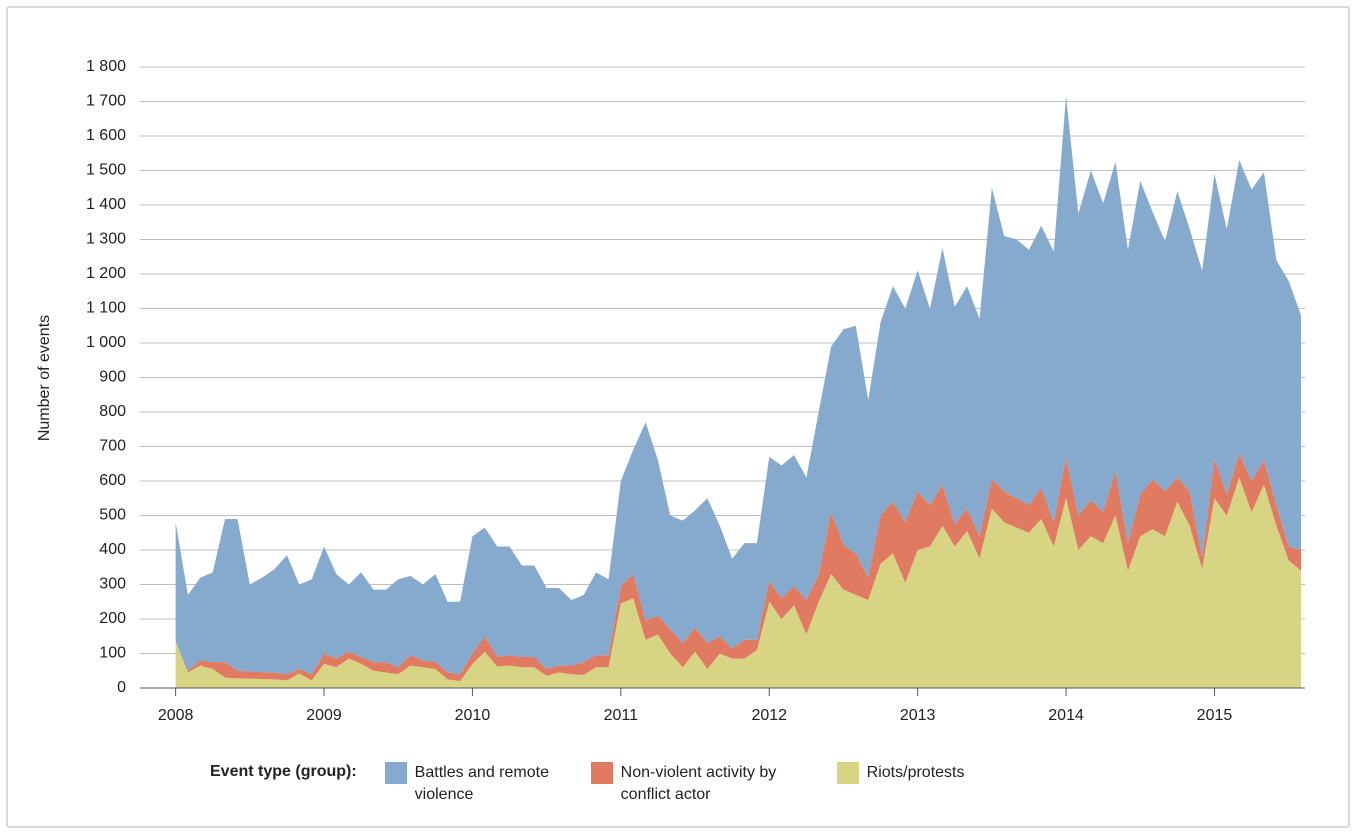 The image size is (1358, 836). I want to click on x-tick-label: 2008, so click(176, 715).